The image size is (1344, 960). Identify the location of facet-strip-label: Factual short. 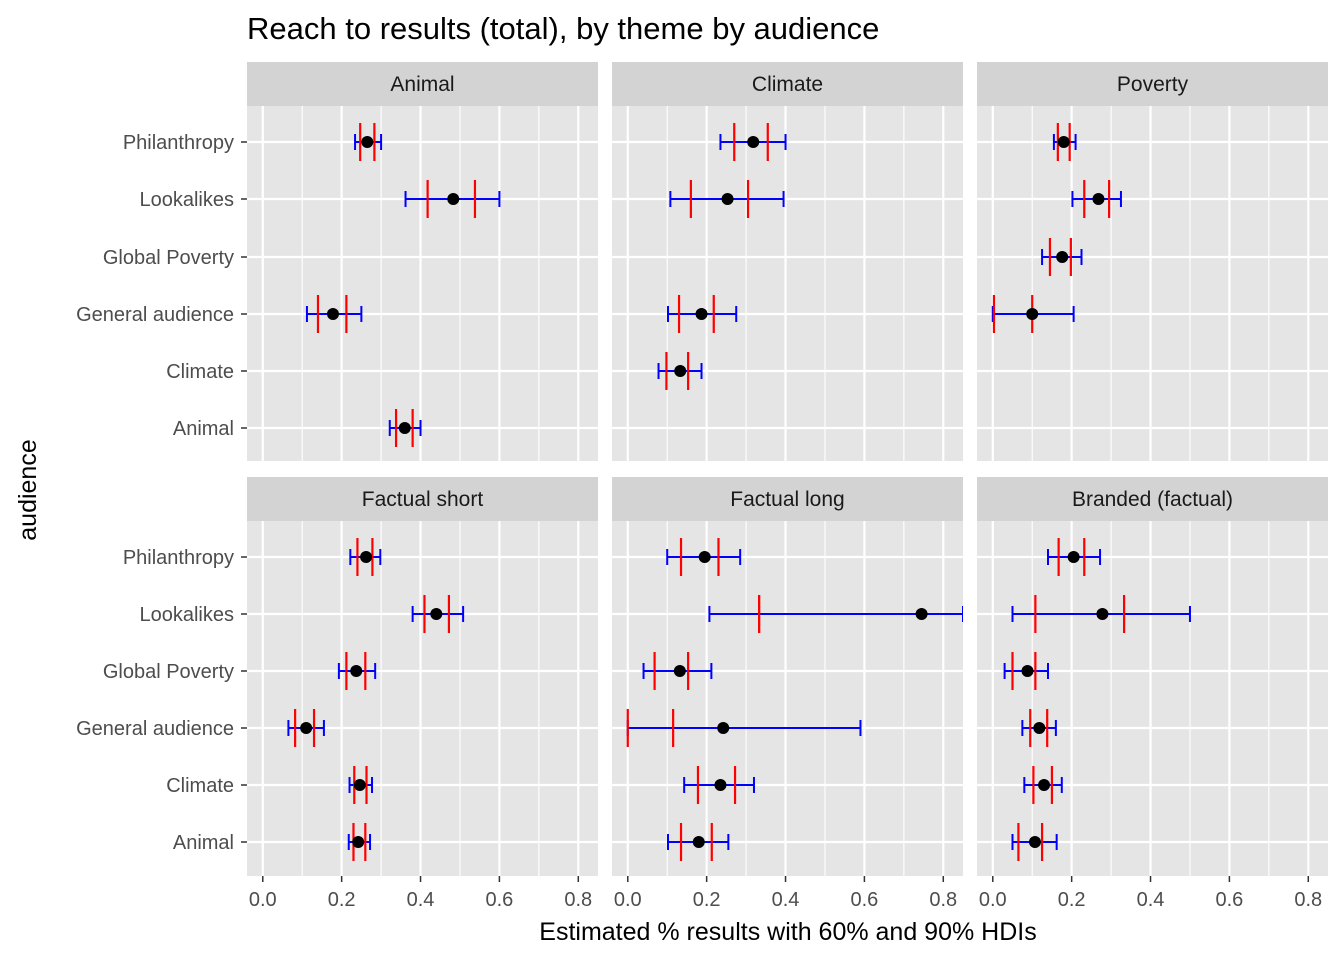
(423, 499).